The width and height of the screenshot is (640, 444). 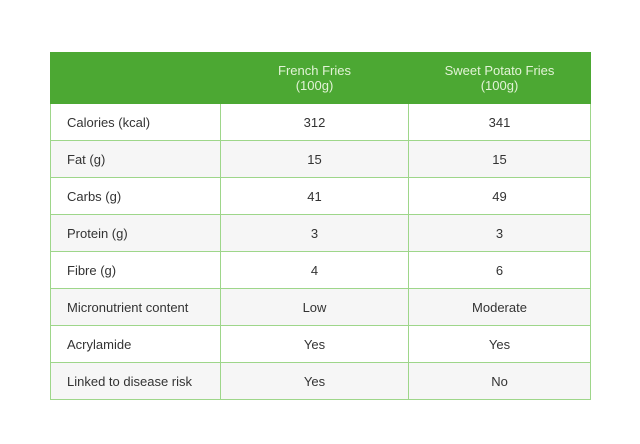 I want to click on cell-value: 4, so click(x=314, y=270).